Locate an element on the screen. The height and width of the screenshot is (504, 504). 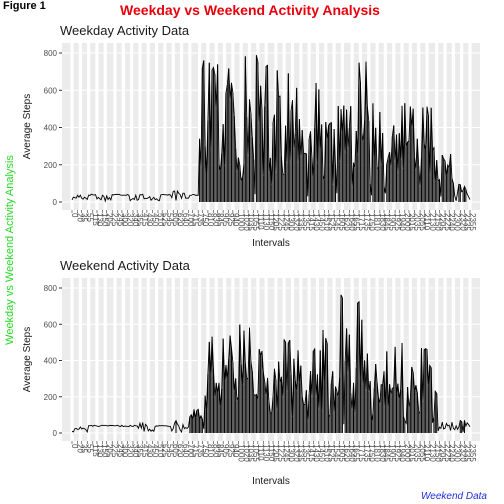
x-tick-label: 150 is located at coordinates (105, 451).